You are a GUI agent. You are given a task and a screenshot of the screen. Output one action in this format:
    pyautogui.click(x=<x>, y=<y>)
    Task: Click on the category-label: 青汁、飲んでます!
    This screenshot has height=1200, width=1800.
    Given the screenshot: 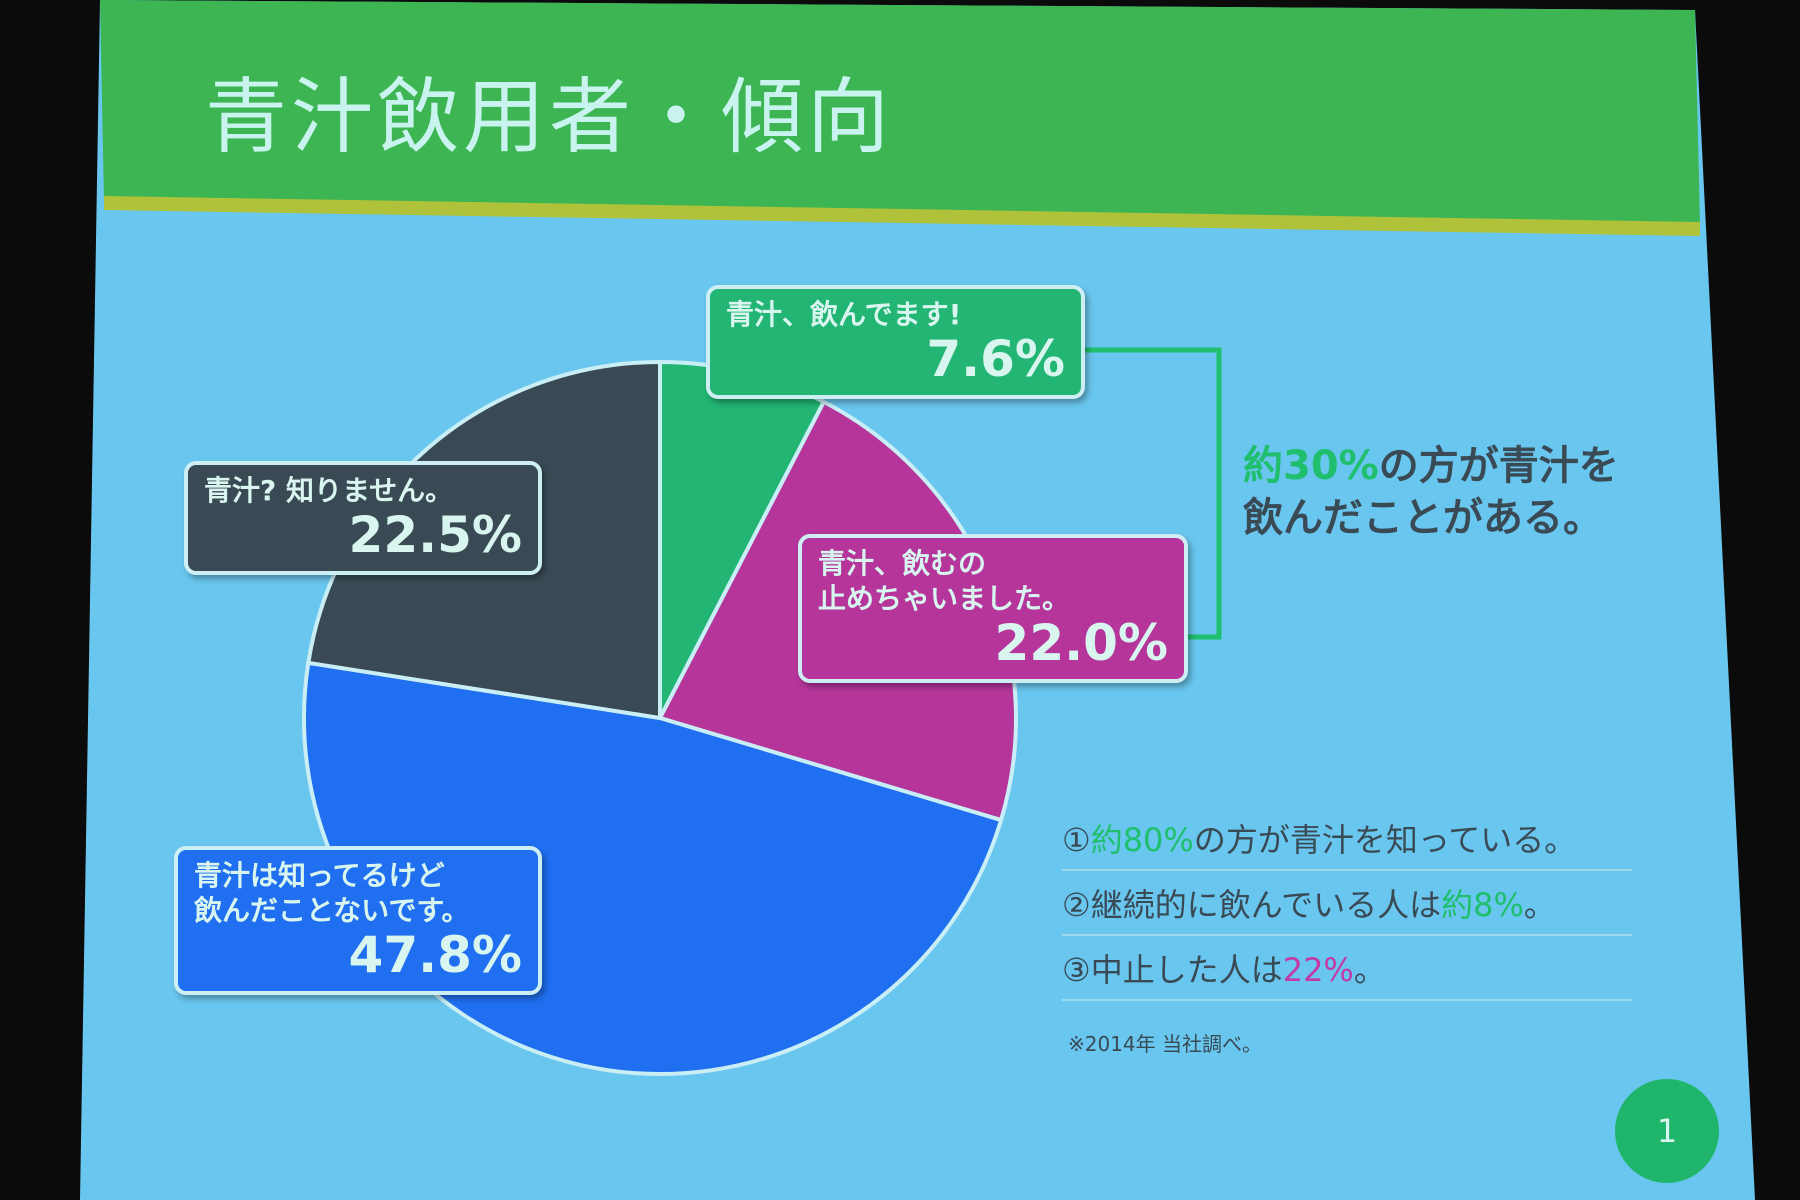 What is the action you would take?
    pyautogui.click(x=844, y=314)
    